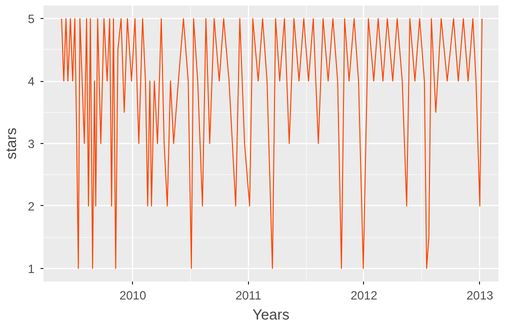 Image resolution: width=508 pixels, height=326 pixels. I want to click on y-tick-label: 5, so click(31, 19).